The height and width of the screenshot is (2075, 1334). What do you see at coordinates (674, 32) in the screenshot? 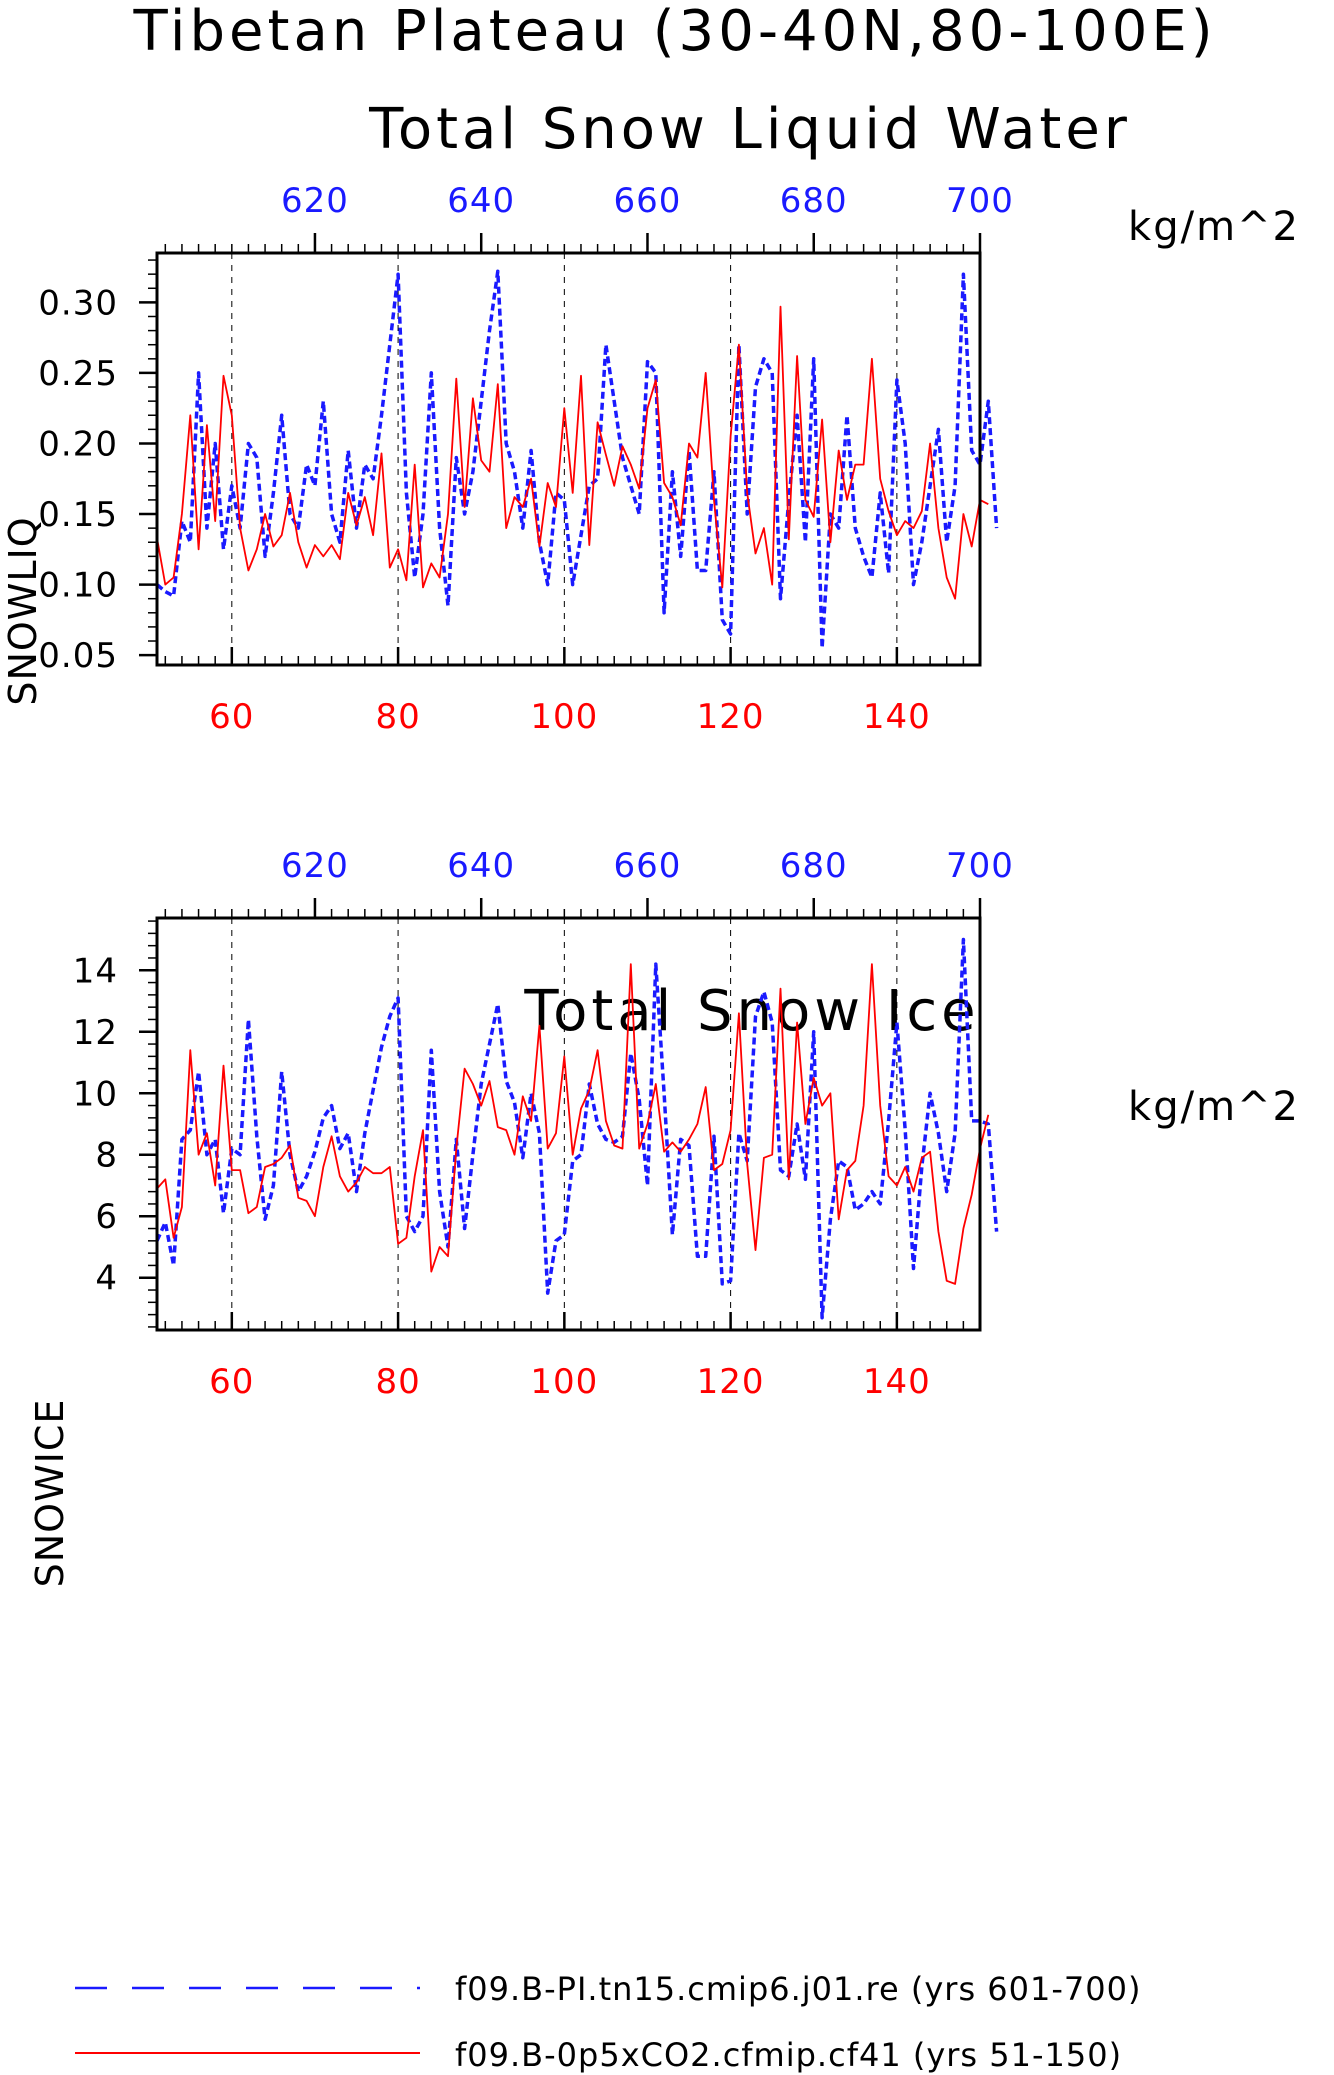
I see `page-title-line1: Tibetan Plateau (30-40N,80-100E)` at bounding box center [674, 32].